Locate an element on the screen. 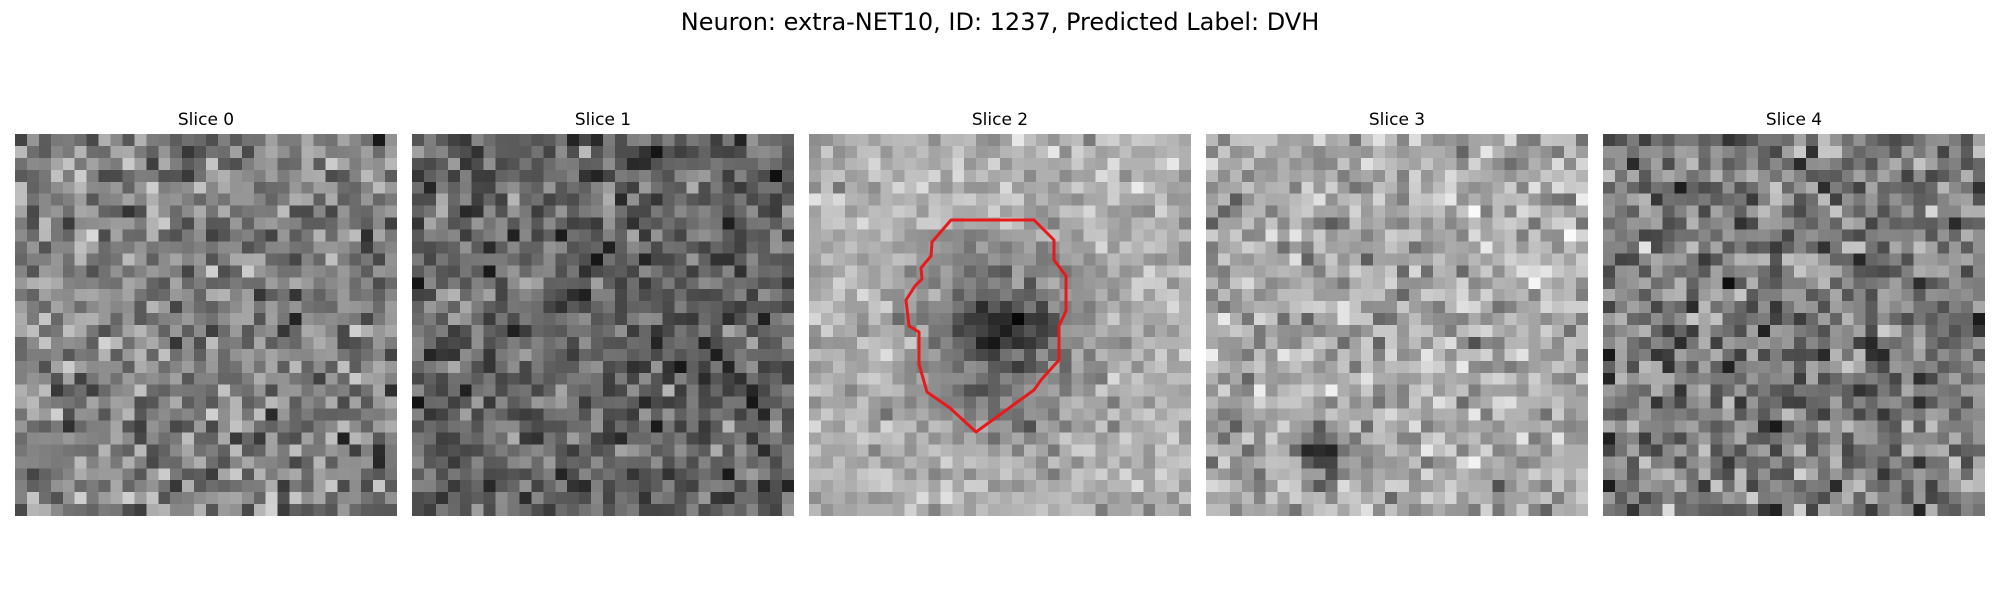 The width and height of the screenshot is (2000, 600). slice-1-image is located at coordinates (603, 325).